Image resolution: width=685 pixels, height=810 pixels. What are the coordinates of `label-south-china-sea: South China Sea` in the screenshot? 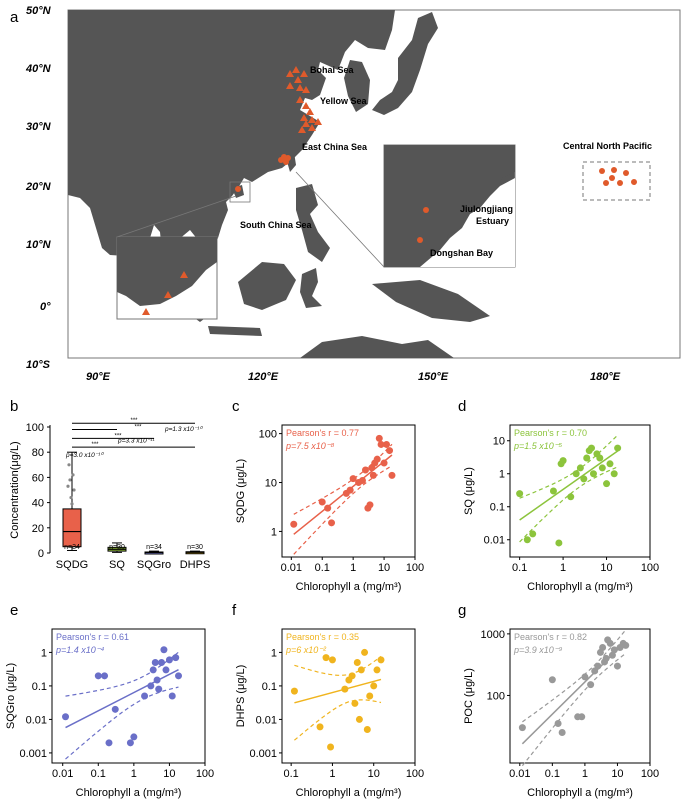 It's located at (276, 225).